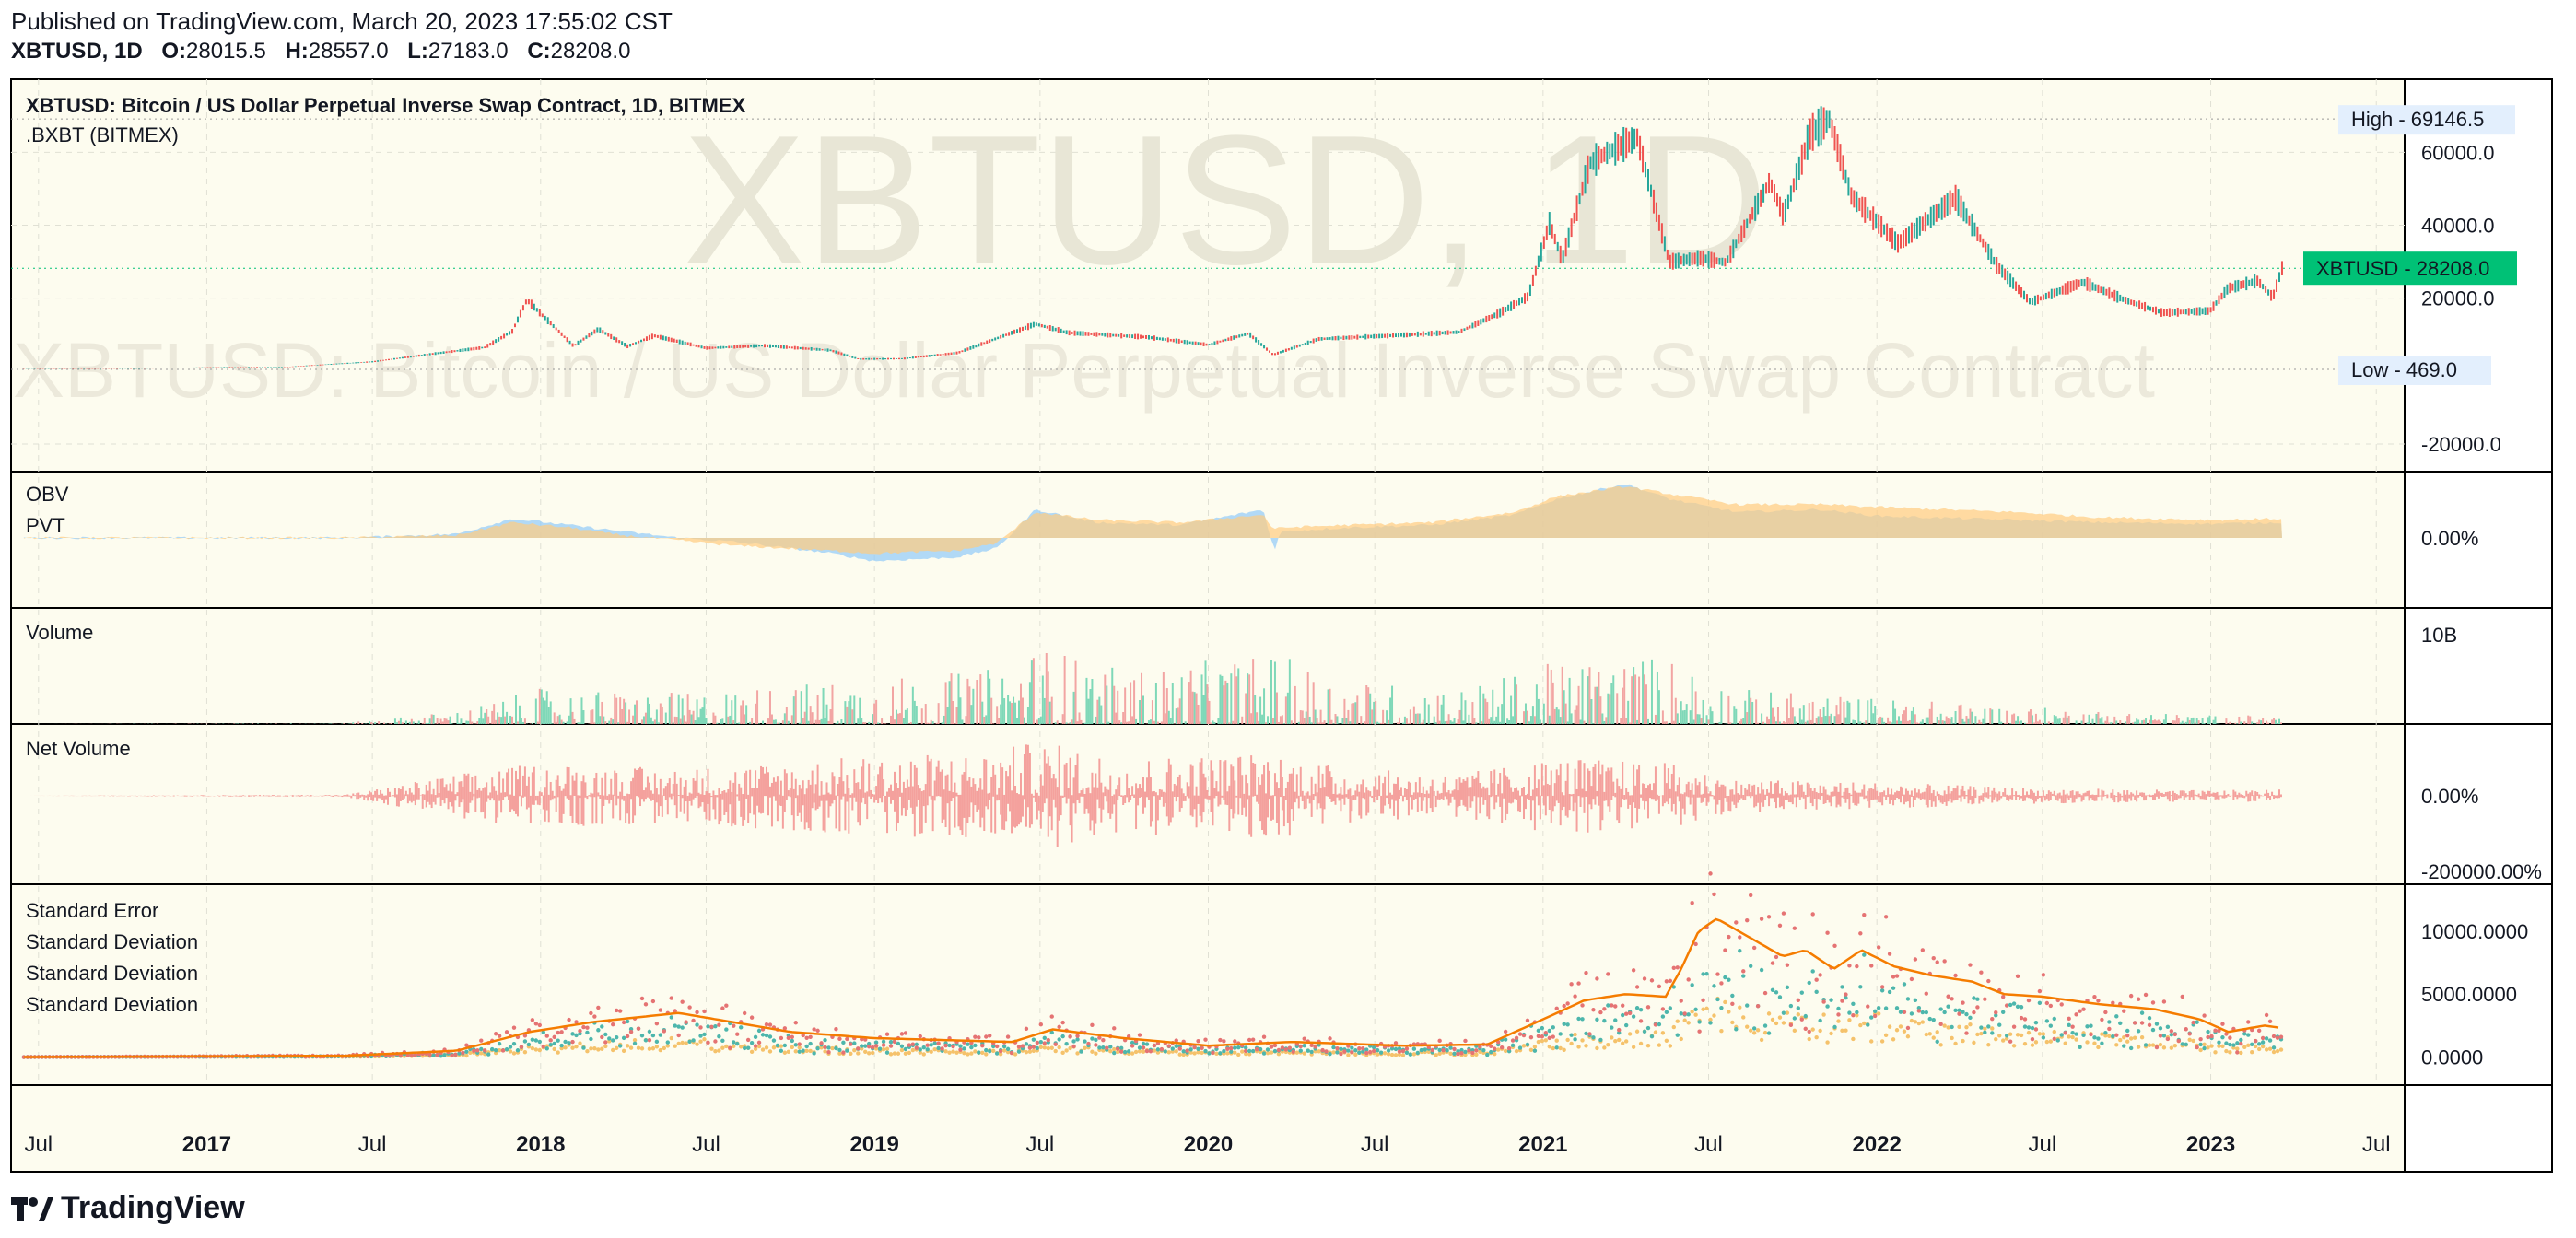 This screenshot has width=2576, height=1238. I want to click on last-price-label: XBTUSD - 28208.0, so click(2402, 268).